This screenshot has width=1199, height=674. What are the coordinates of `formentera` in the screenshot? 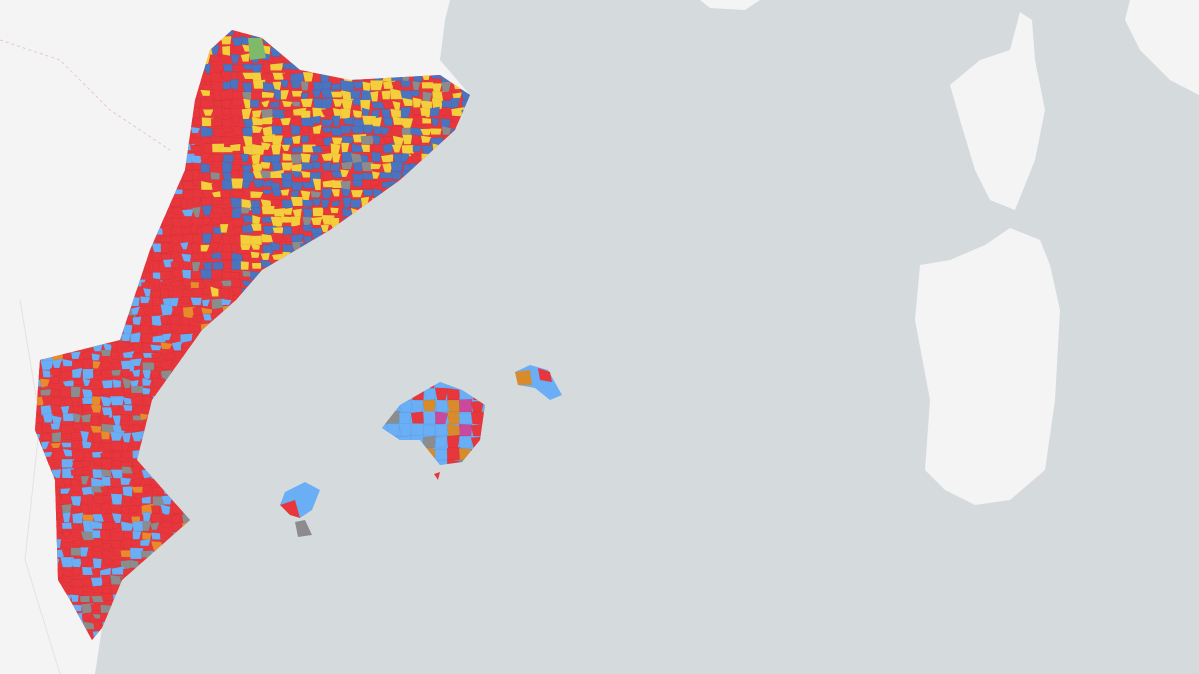 It's located at (303, 528).